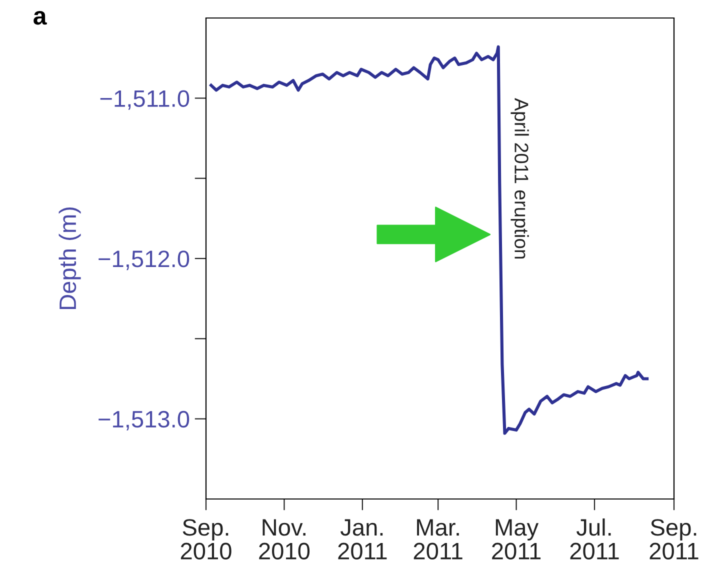 The image size is (710, 583). I want to click on y-tick-label: −1,513.0, so click(144, 420).